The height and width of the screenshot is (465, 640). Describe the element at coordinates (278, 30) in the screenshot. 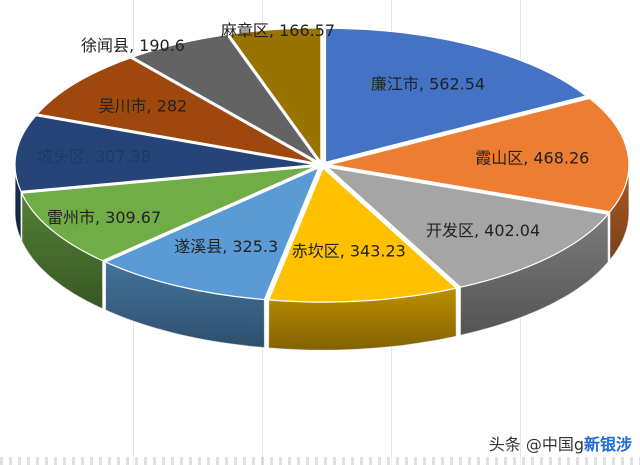

I see `slice-label: 麻章区, 166.57` at that location.